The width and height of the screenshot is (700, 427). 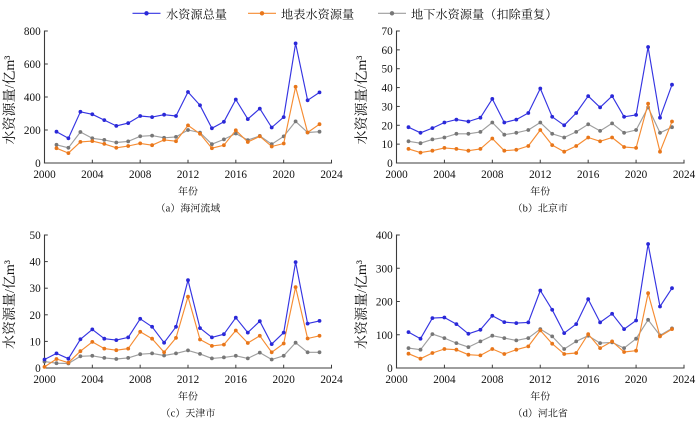 I want to click on x-tick-label: 2000, so click(x=44, y=380).